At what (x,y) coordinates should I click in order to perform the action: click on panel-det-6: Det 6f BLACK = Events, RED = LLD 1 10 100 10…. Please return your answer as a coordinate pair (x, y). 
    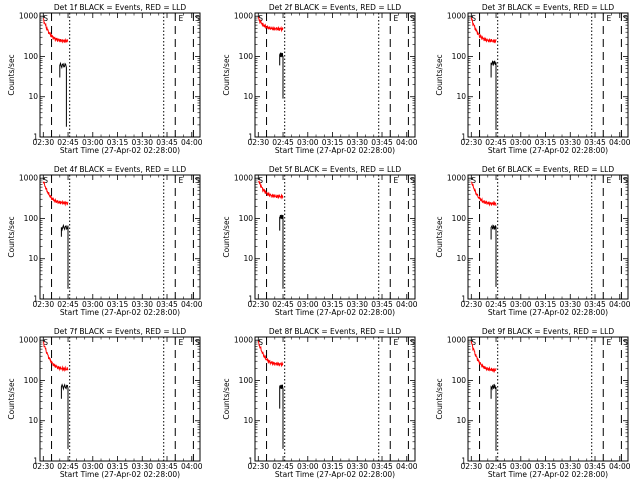
    Looking at the image, I should click on (533, 241).